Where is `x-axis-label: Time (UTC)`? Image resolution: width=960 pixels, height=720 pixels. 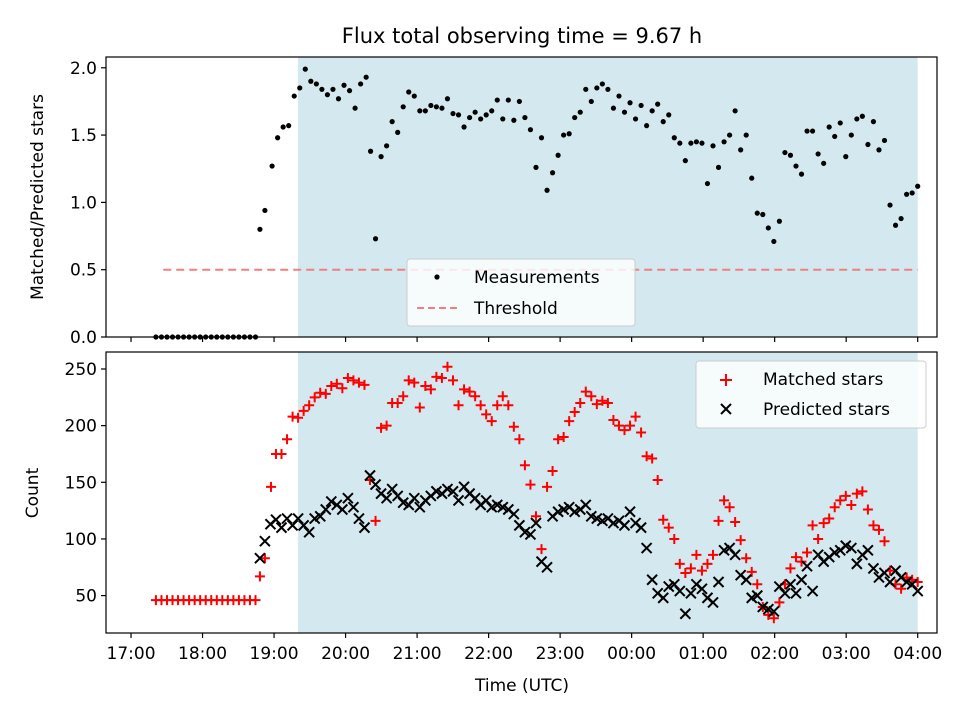
x-axis-label: Time (UTC) is located at coordinates (521, 686).